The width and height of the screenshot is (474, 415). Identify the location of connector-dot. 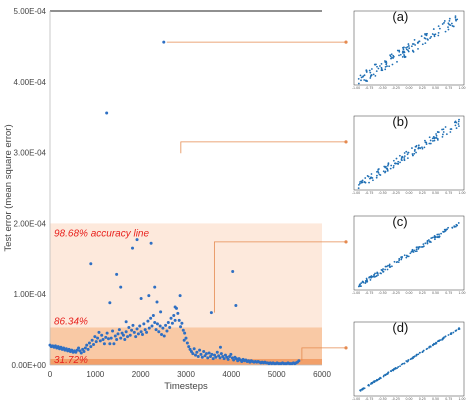
(346, 142).